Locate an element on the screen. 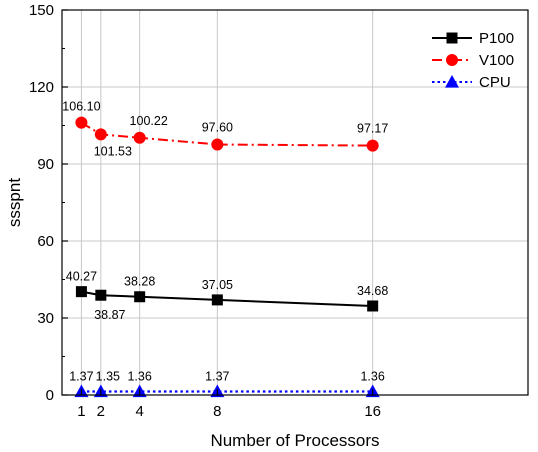  x-axis-title: Number of Processors is located at coordinates (294, 440).